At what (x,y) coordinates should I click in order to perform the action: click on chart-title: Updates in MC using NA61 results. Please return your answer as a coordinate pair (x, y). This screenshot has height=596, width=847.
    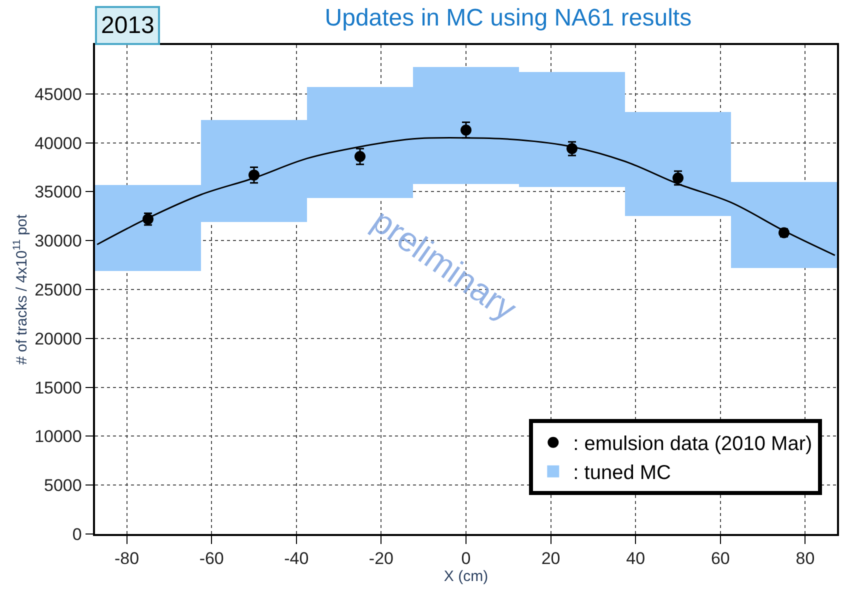
    Looking at the image, I should click on (508, 18).